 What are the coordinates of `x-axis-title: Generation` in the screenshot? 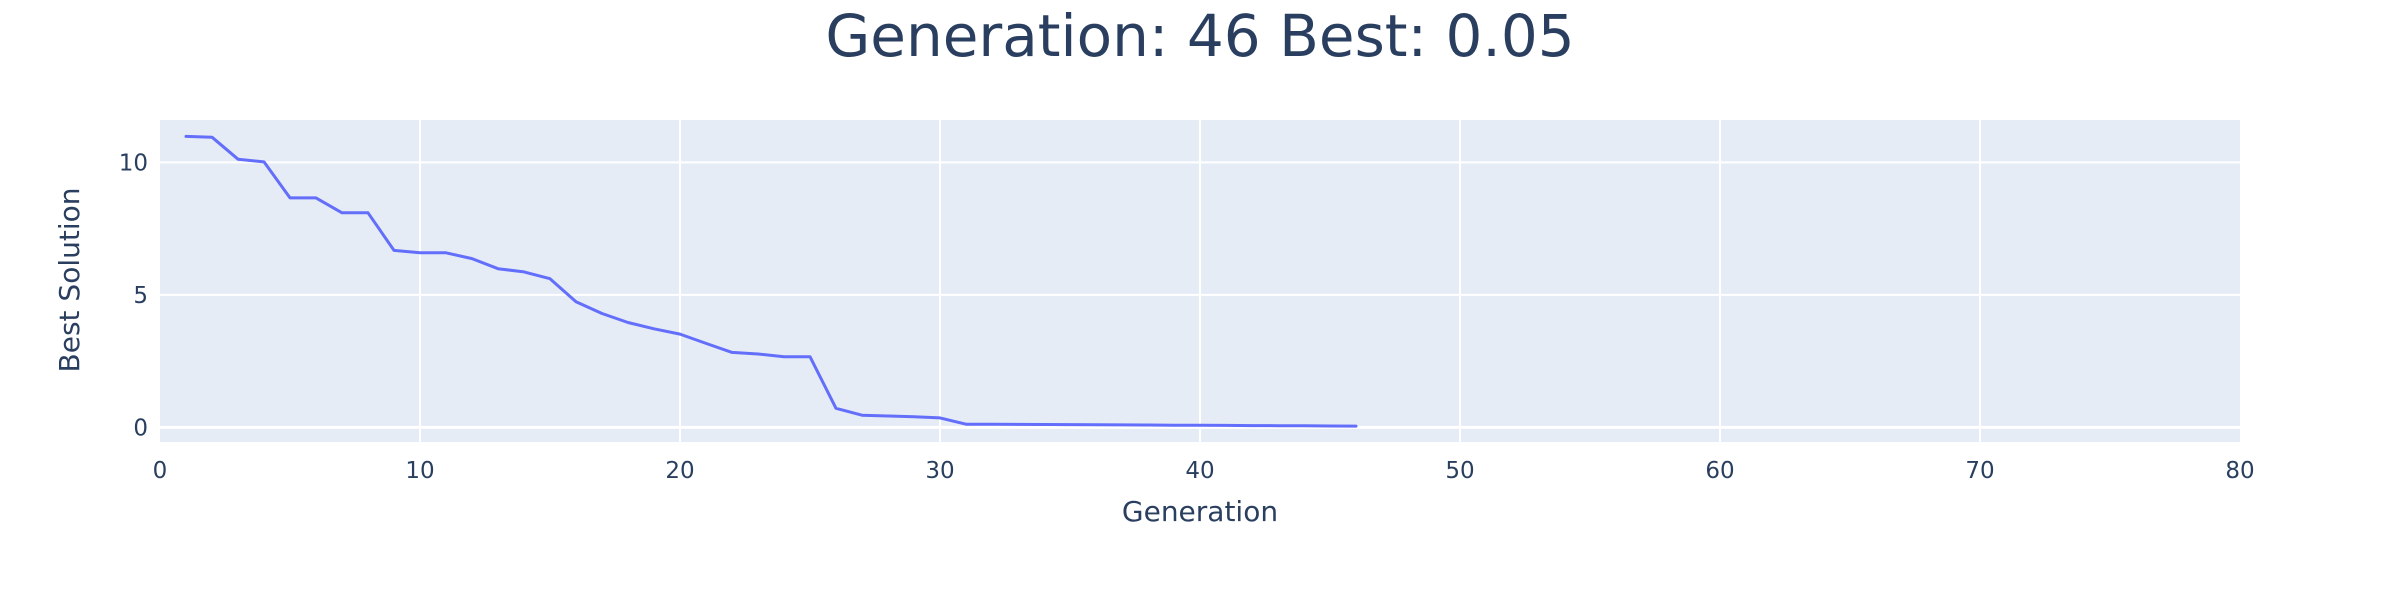 It's located at (1200, 511).